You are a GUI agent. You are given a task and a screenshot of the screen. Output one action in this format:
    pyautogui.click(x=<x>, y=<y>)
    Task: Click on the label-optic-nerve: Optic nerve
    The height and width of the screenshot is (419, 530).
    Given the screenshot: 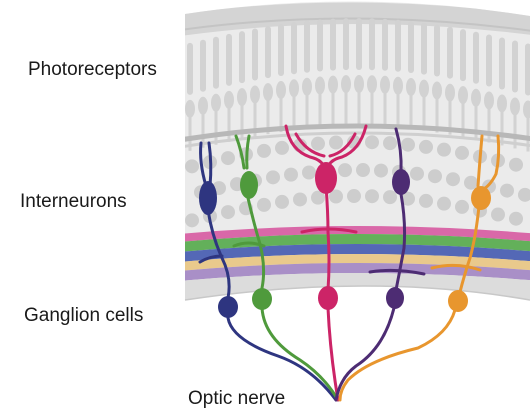 What is the action you would take?
    pyautogui.click(x=237, y=398)
    